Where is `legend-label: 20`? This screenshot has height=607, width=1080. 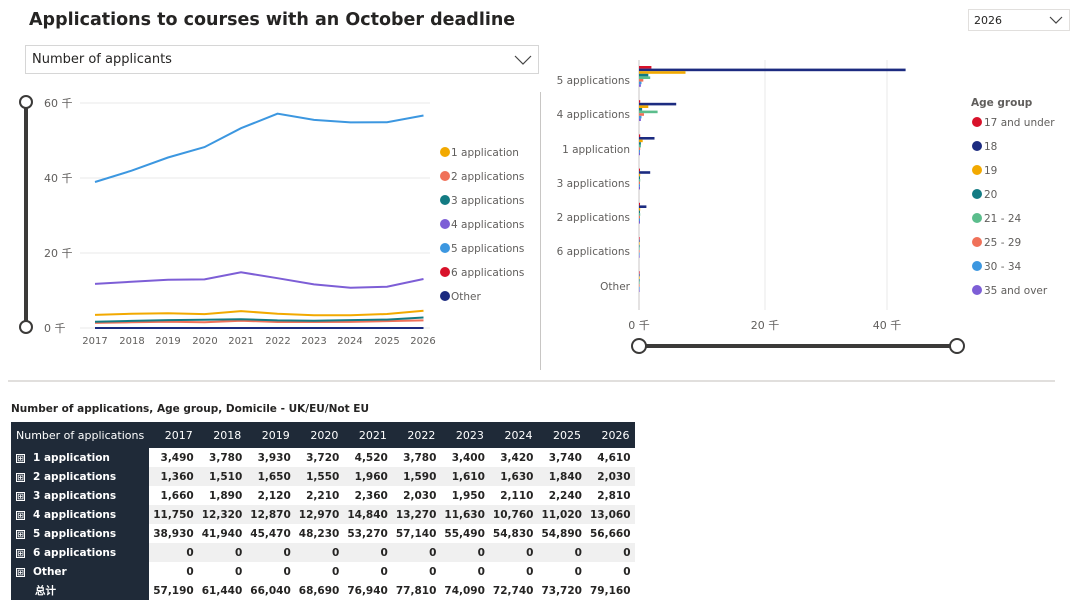
legend-label: 20 is located at coordinates (990, 195).